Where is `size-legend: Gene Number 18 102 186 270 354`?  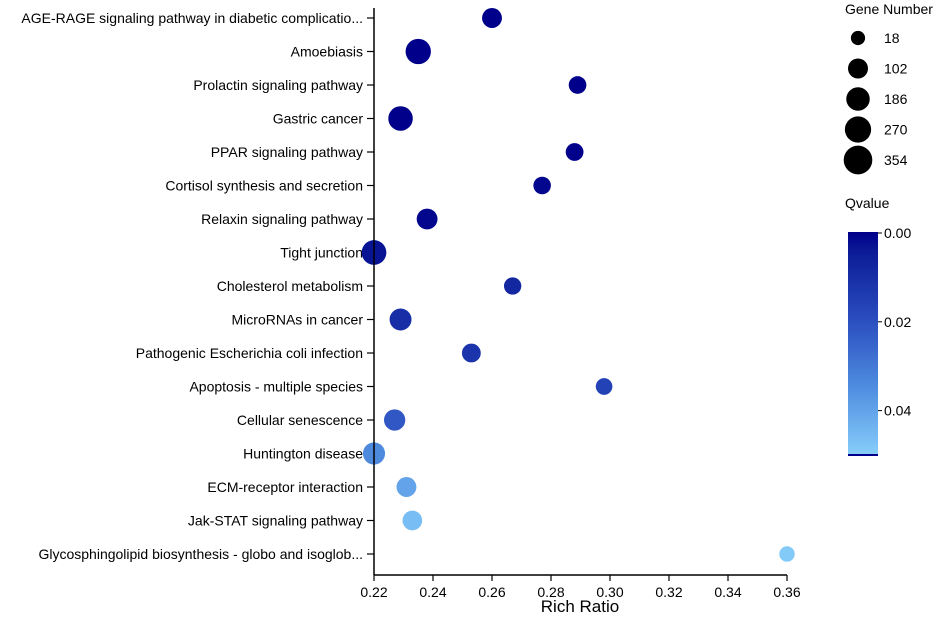 size-legend: Gene Number 18 102 186 270 354 is located at coordinates (888, 88).